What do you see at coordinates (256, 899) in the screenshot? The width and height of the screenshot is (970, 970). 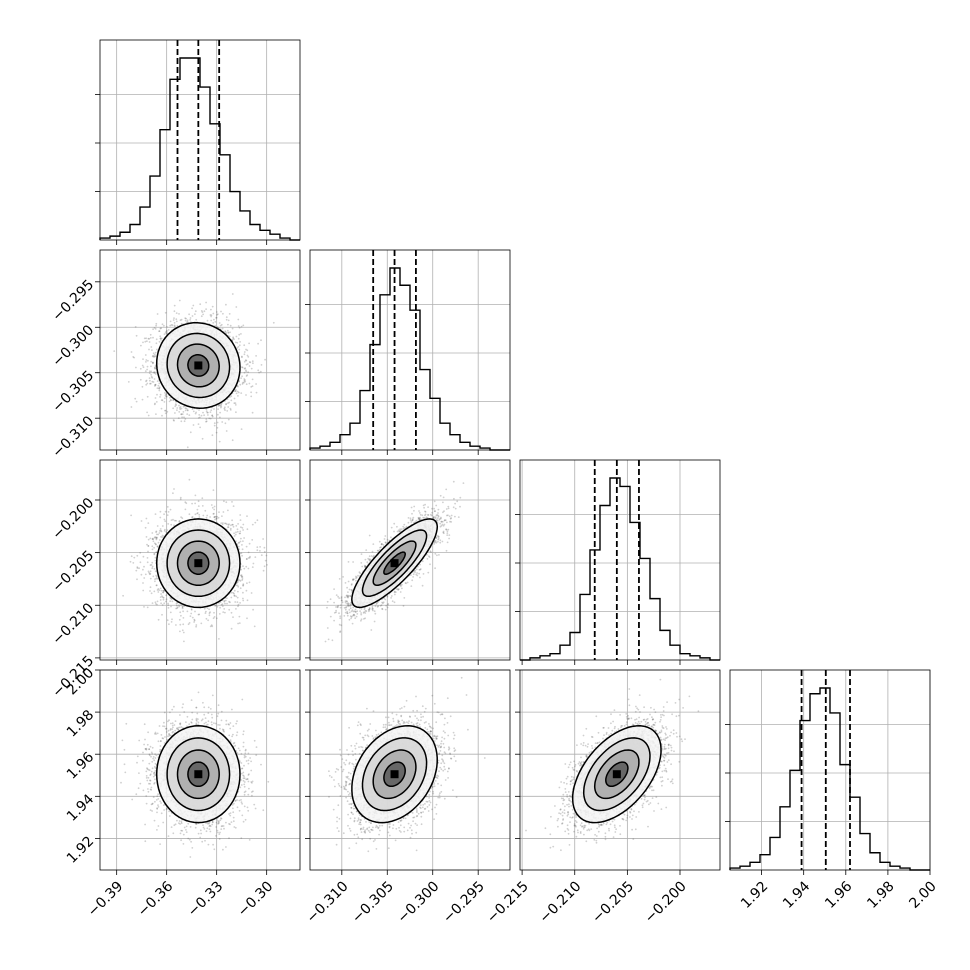 I see `x-tick-label-p0: −0.30` at bounding box center [256, 899].